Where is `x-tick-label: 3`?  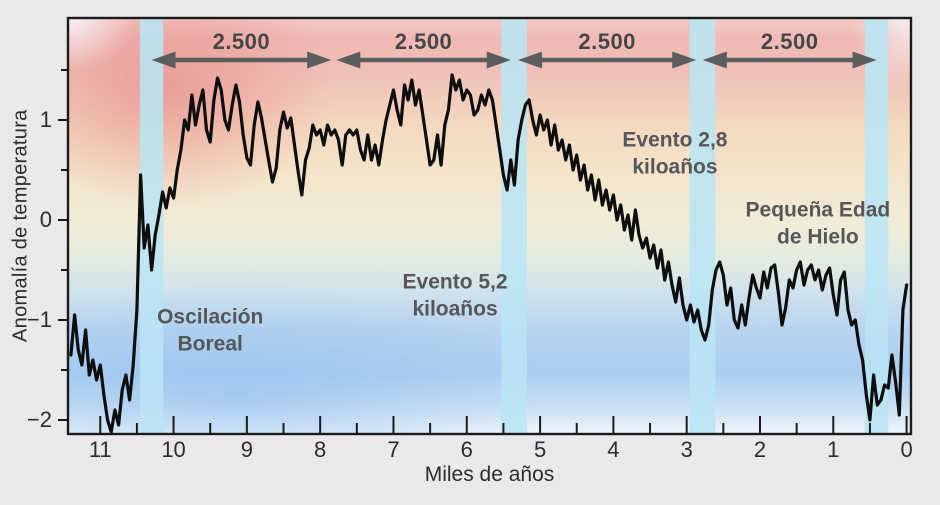 x-tick-label: 3 is located at coordinates (687, 449).